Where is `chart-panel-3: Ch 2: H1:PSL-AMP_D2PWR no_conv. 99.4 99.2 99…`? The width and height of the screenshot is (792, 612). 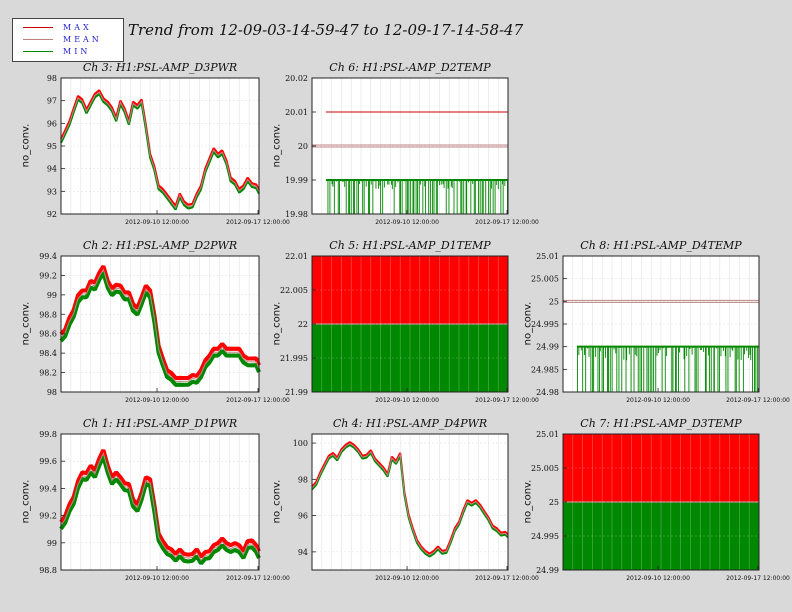
chart-panel-3: Ch 2: H1:PSL-AMP_D2PWR no_conv. 99.4 99.2 99… is located at coordinates (156, 321).